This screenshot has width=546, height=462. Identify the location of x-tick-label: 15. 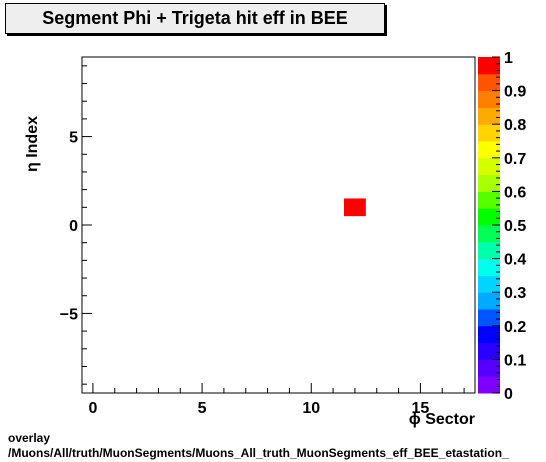
(421, 408).